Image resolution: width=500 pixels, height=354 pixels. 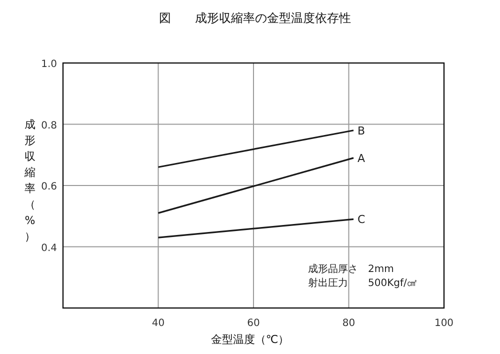 I want to click on y-tick-label: 0.4, so click(x=49, y=248).